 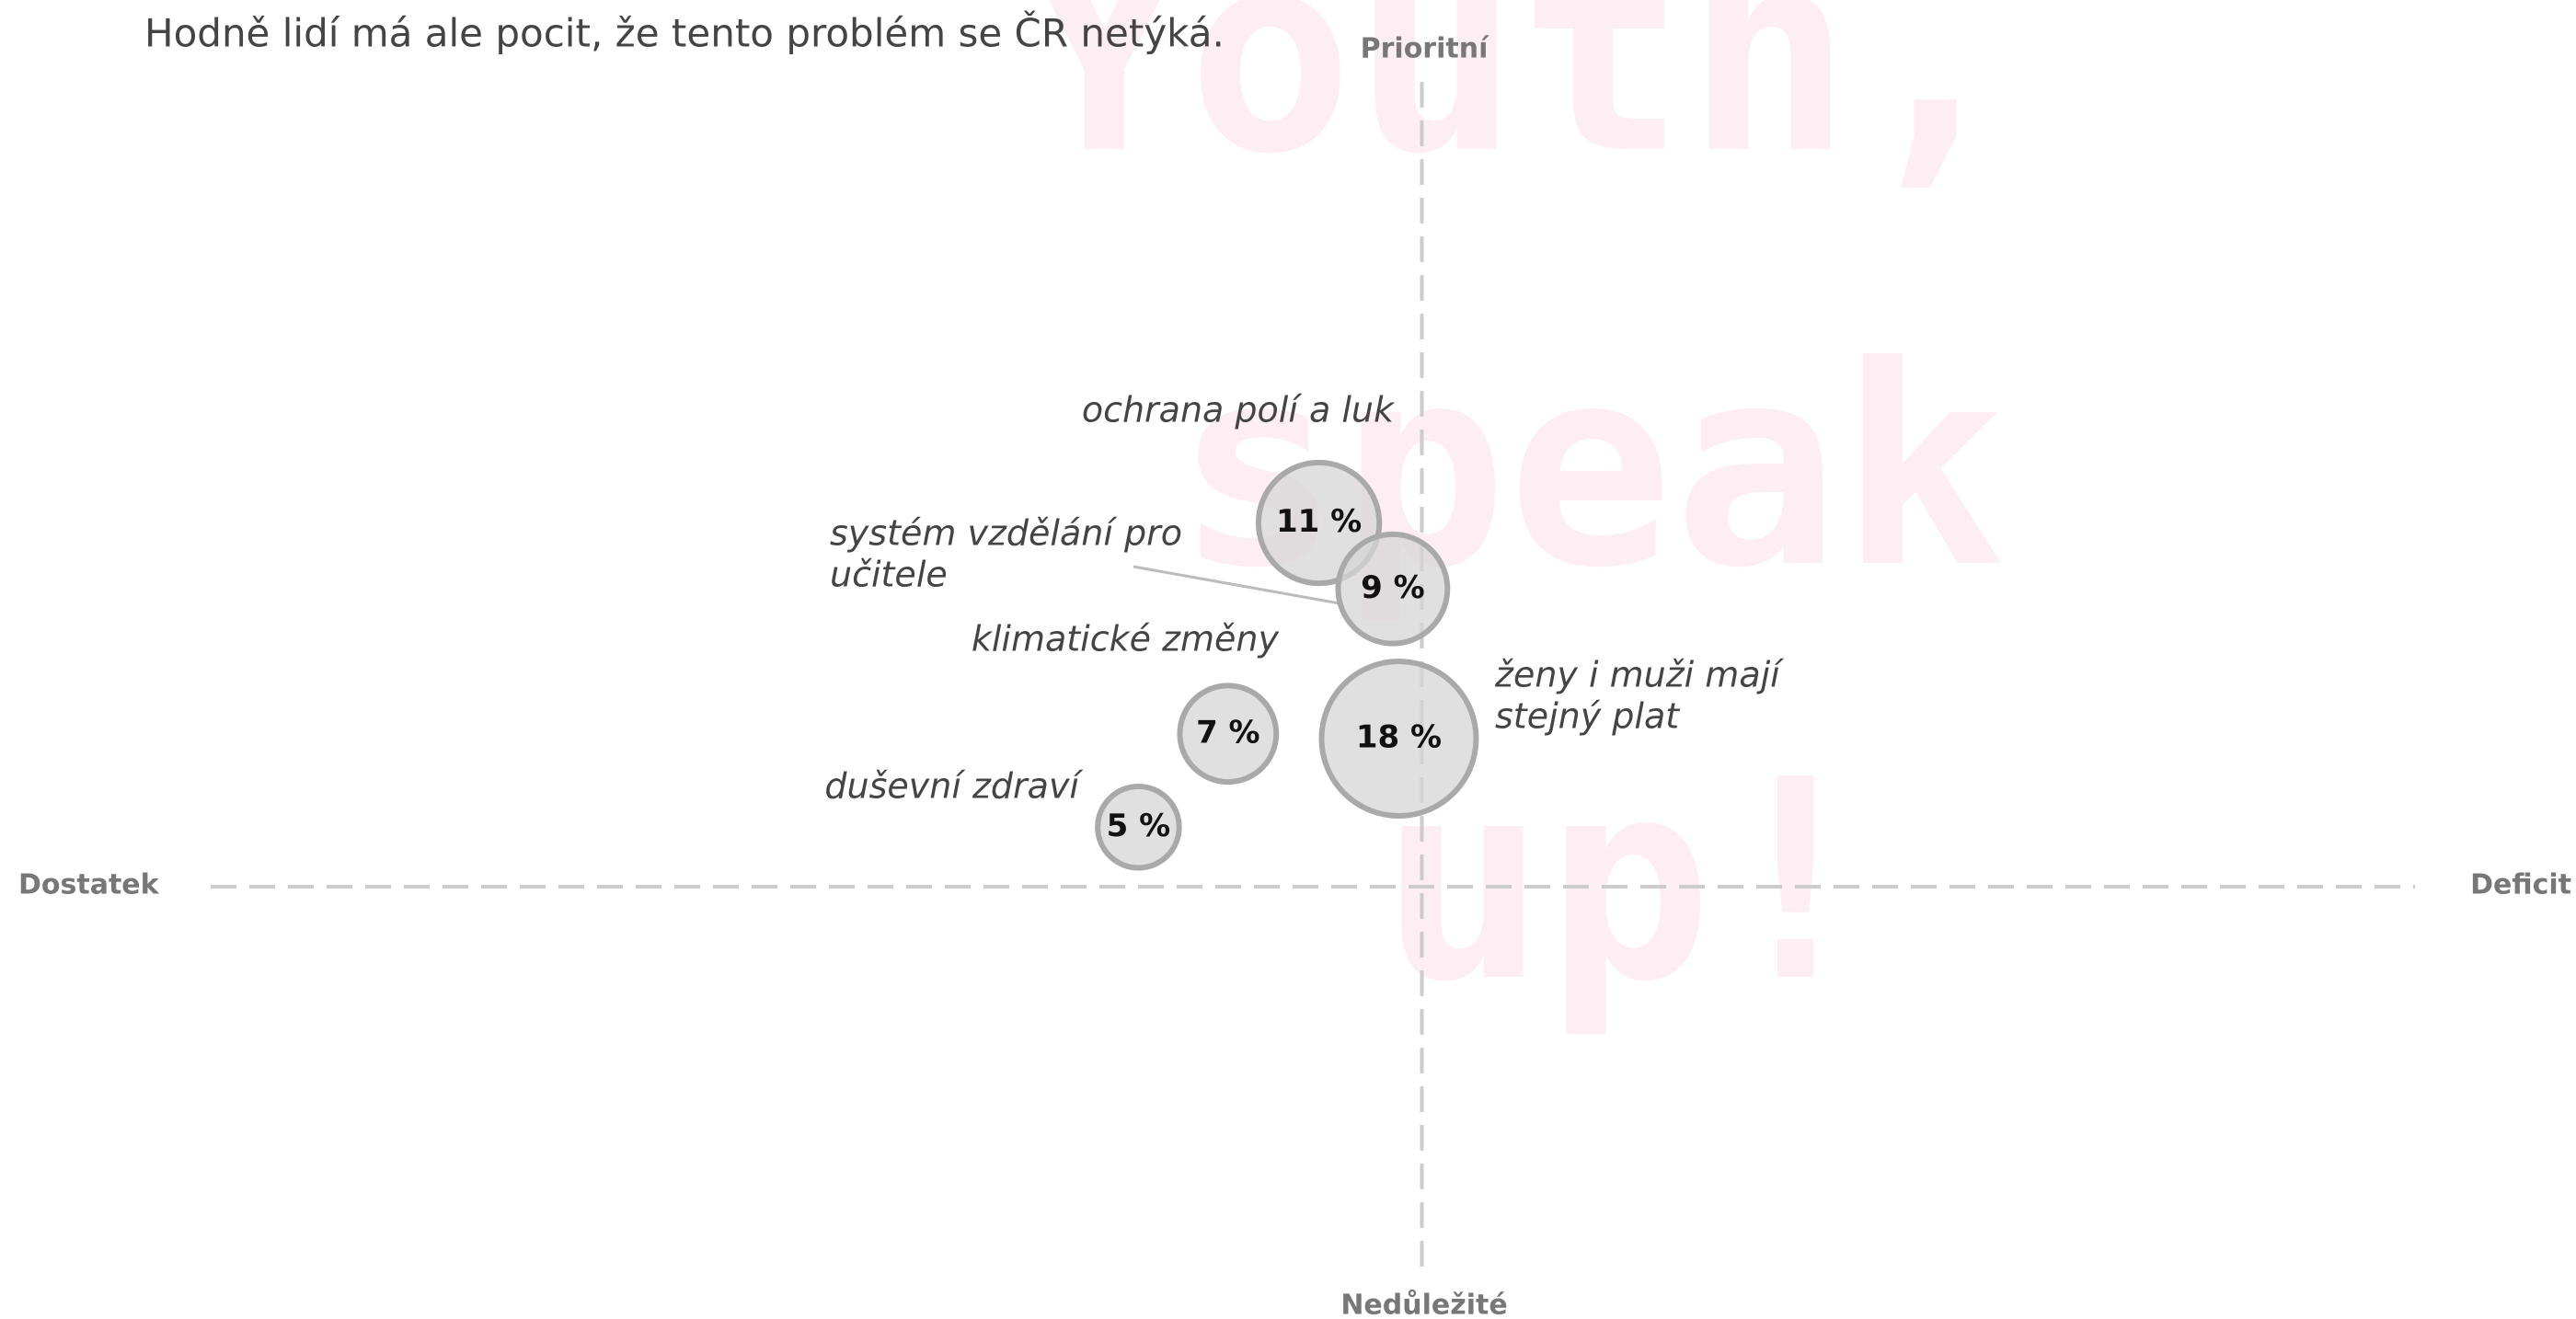 What do you see at coordinates (1319, 521) in the screenshot?
I see `bubble-value-label: 11 %` at bounding box center [1319, 521].